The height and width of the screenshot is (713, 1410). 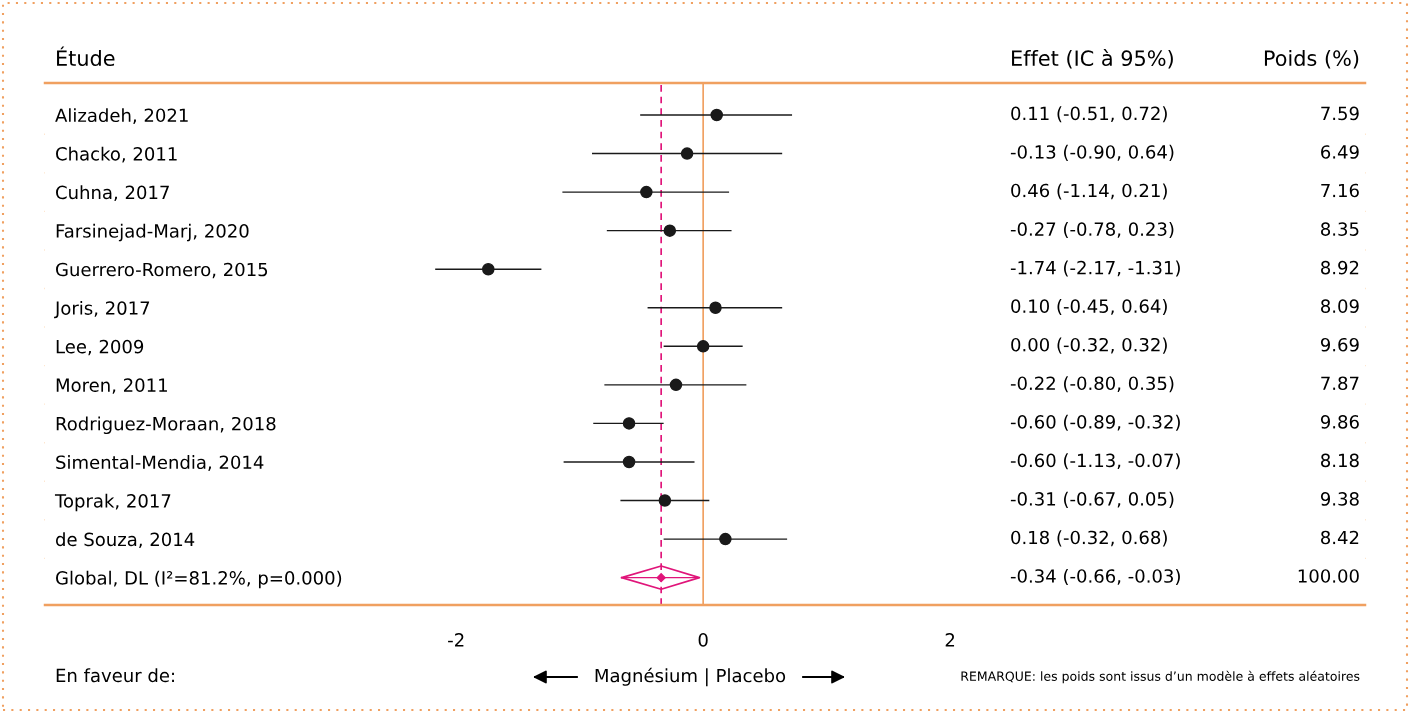 What do you see at coordinates (102, 309) in the screenshot?
I see `y-tick-label: Joris, 2017` at bounding box center [102, 309].